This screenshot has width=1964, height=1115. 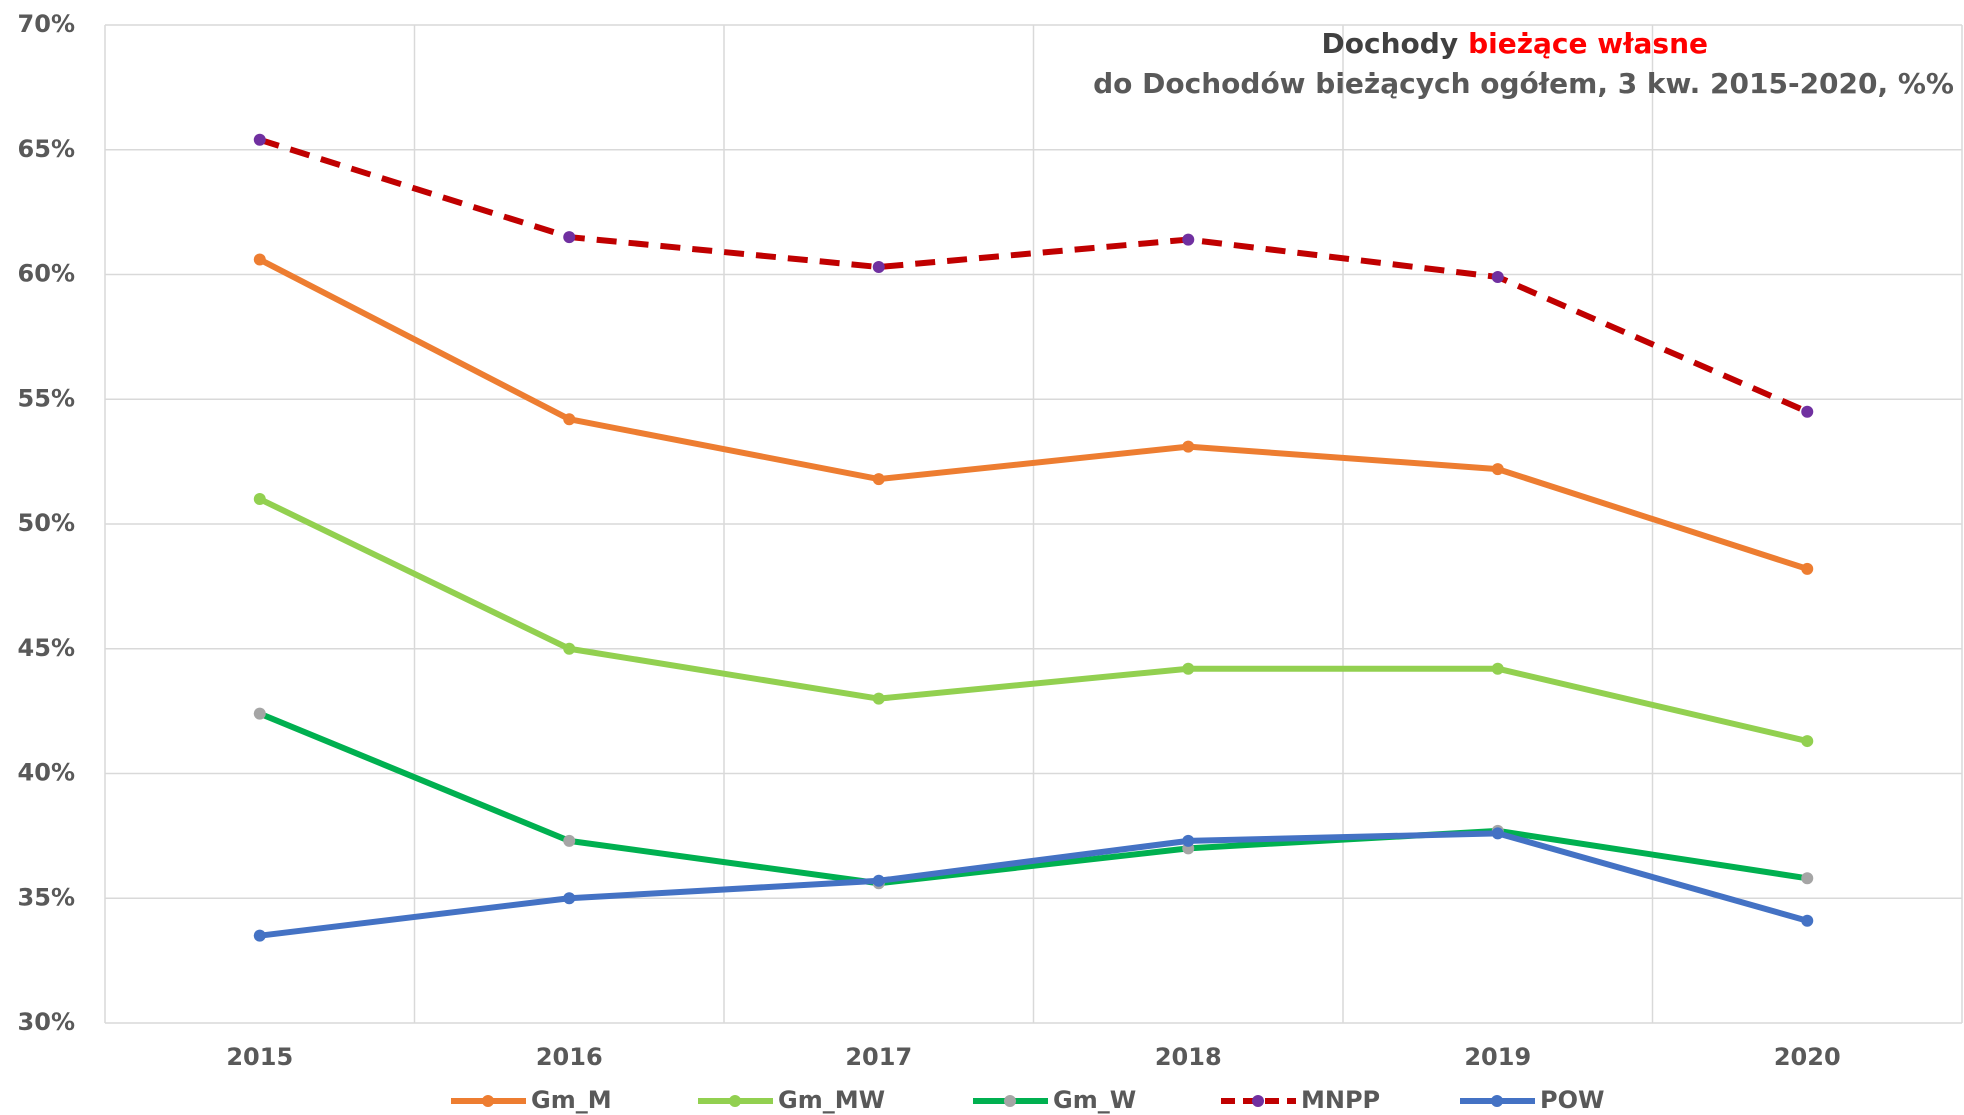 I want to click on title-part: Dochody, so click(x=1390, y=43).